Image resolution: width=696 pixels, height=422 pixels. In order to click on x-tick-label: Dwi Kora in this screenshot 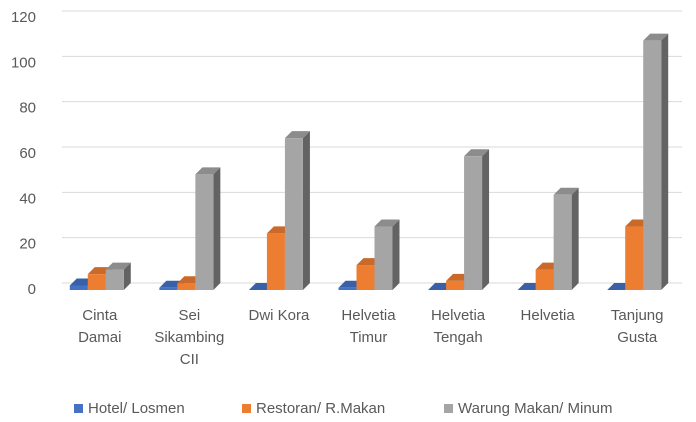, I will do `click(279, 315)`.